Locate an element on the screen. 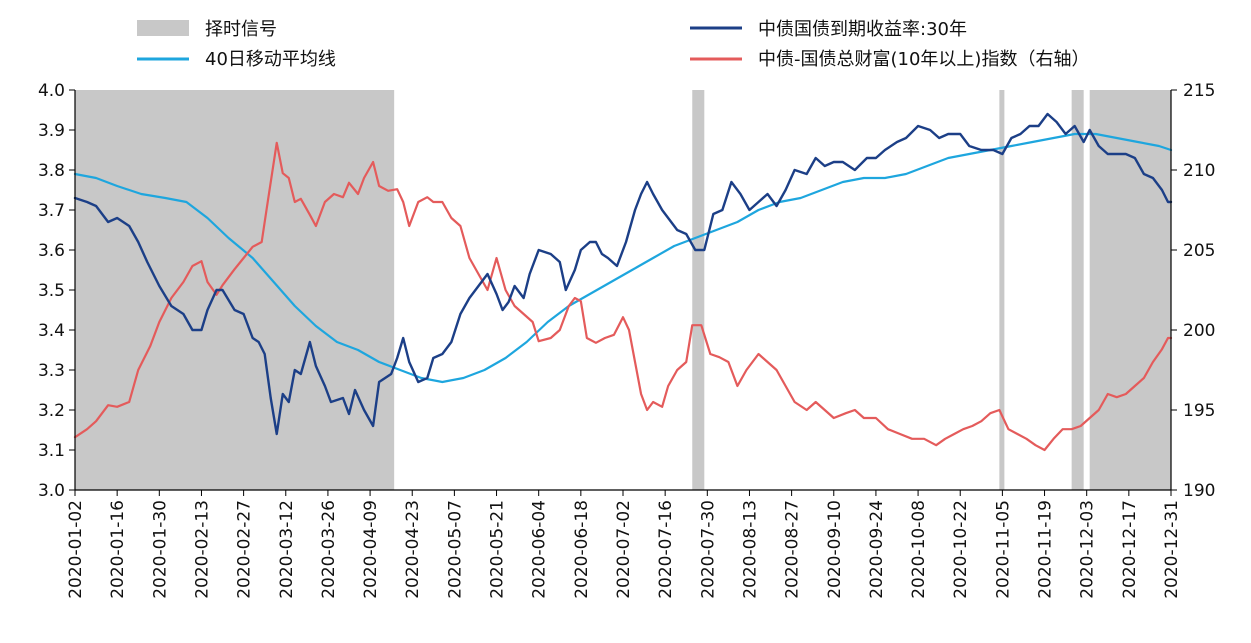 The image size is (1251, 643). x-tick-label: 2020-02-27 is located at coordinates (245, 549).